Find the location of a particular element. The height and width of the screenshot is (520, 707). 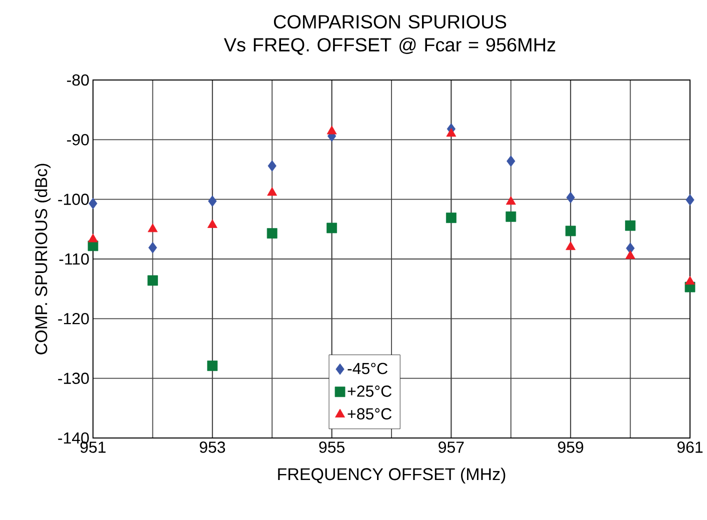

y-tick-label: -100 is located at coordinates (73, 199).